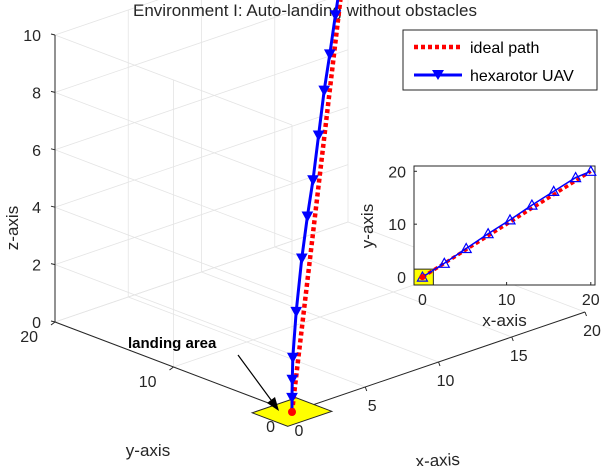 Image resolution: width=612 pixels, height=466 pixels. I want to click on inset-y-tick-label-1: 10, so click(397, 225).